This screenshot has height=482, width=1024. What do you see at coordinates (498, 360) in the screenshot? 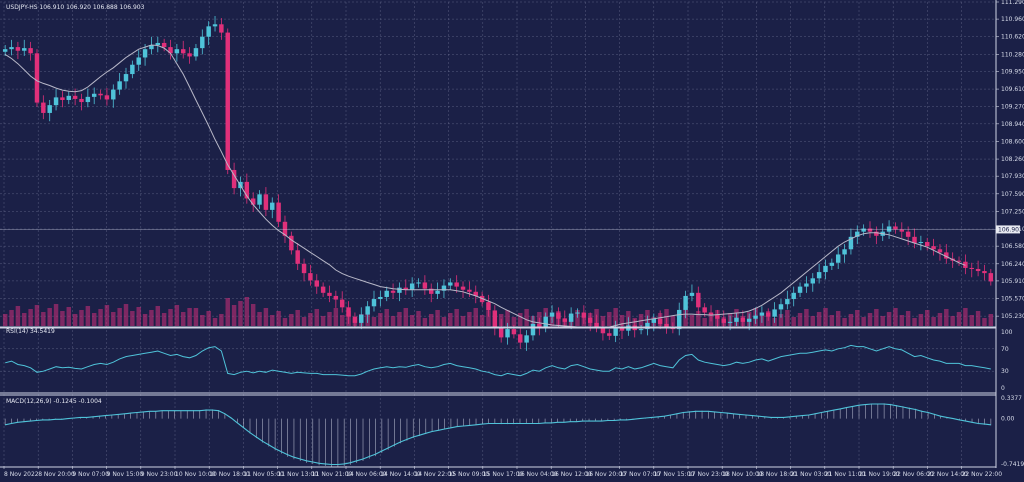
I see `rsi-line` at bounding box center [498, 360].